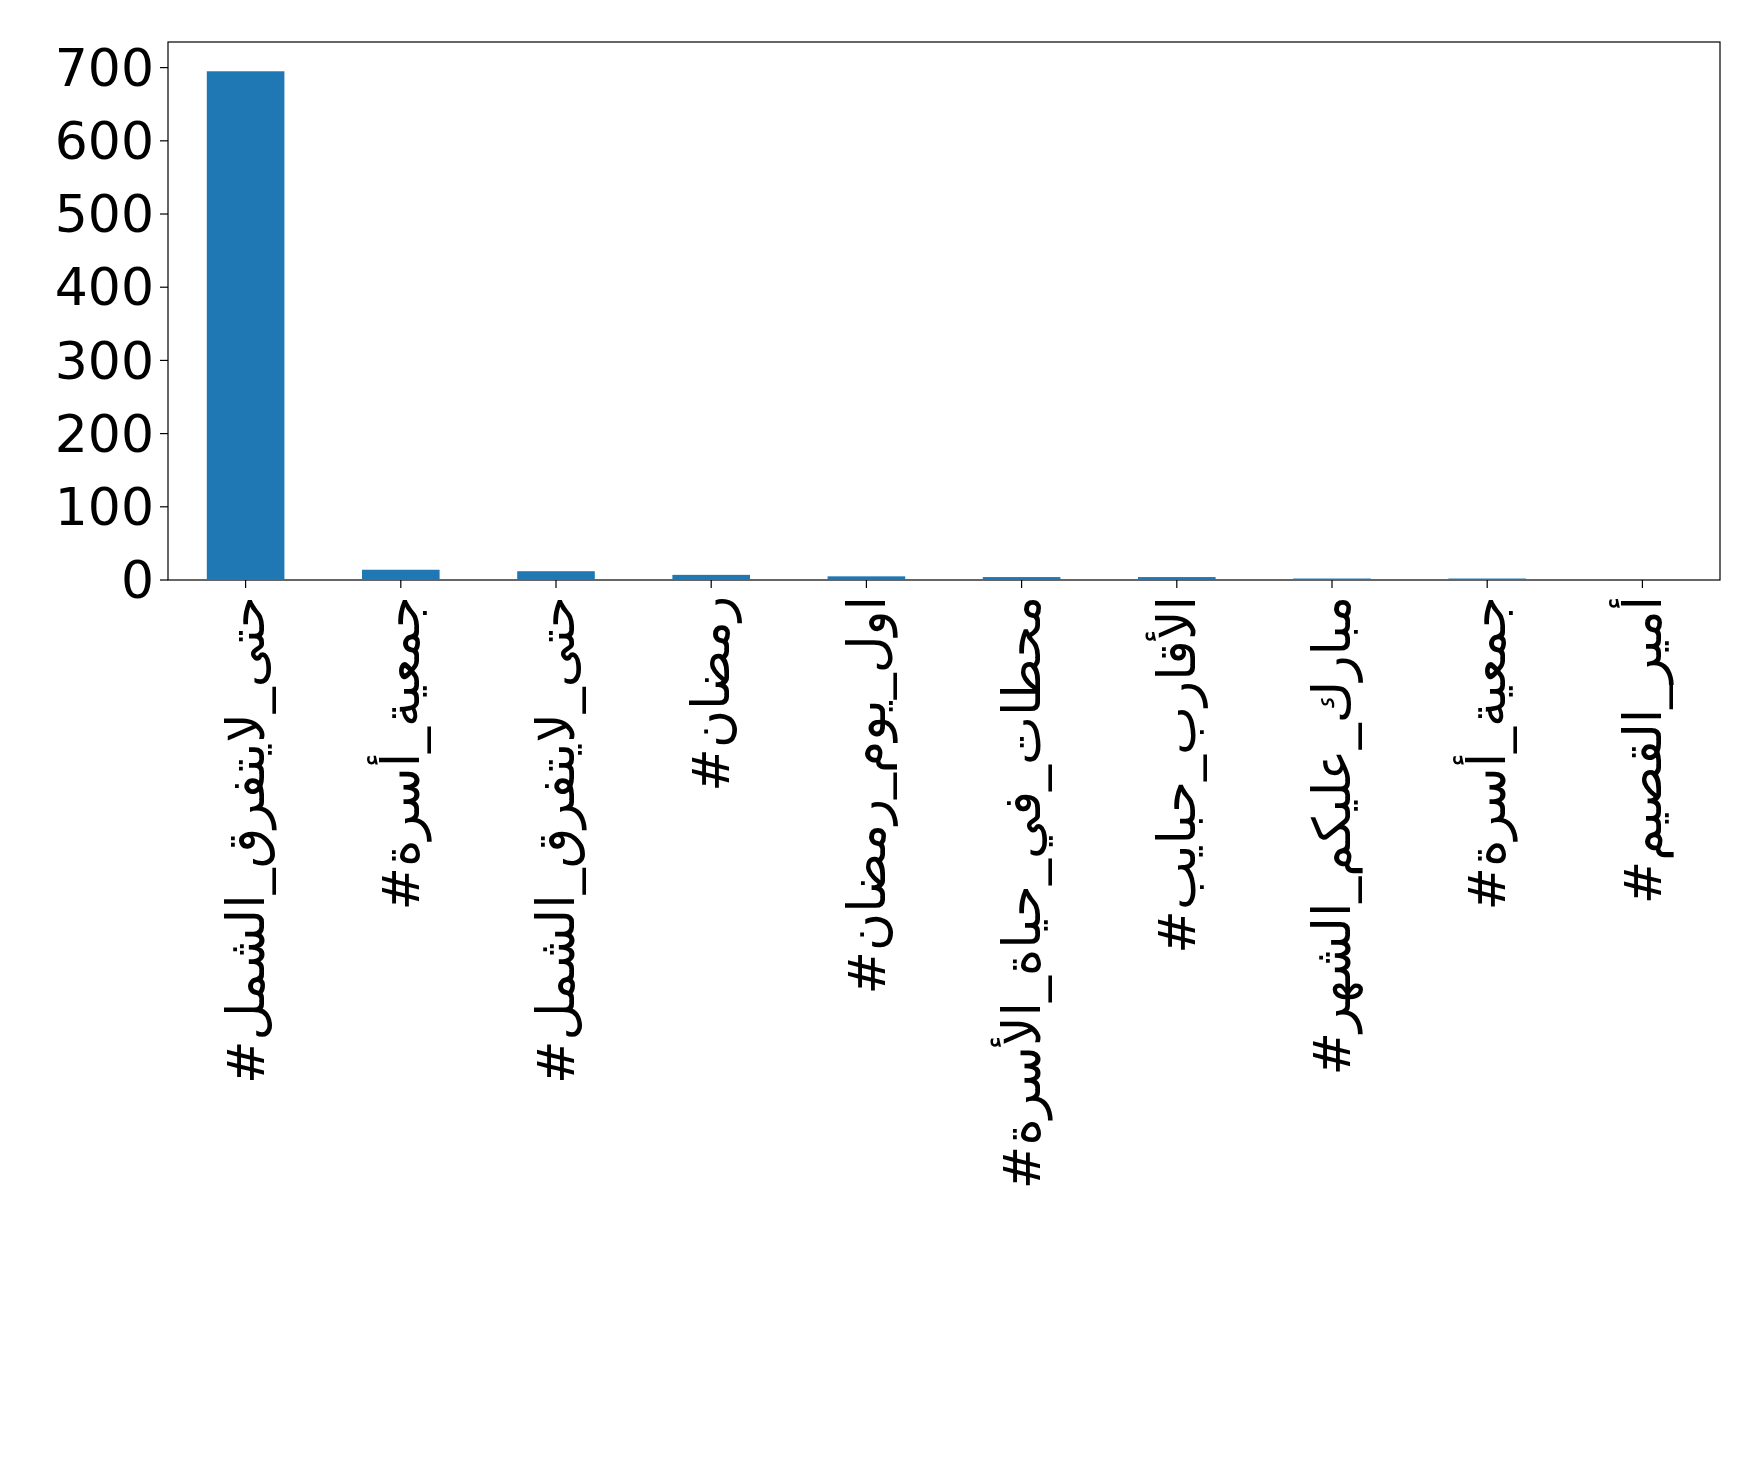  Describe the element at coordinates (1176, 775) in the screenshot. I see `x-tick-label: #الأقارب_حبايب` at that location.